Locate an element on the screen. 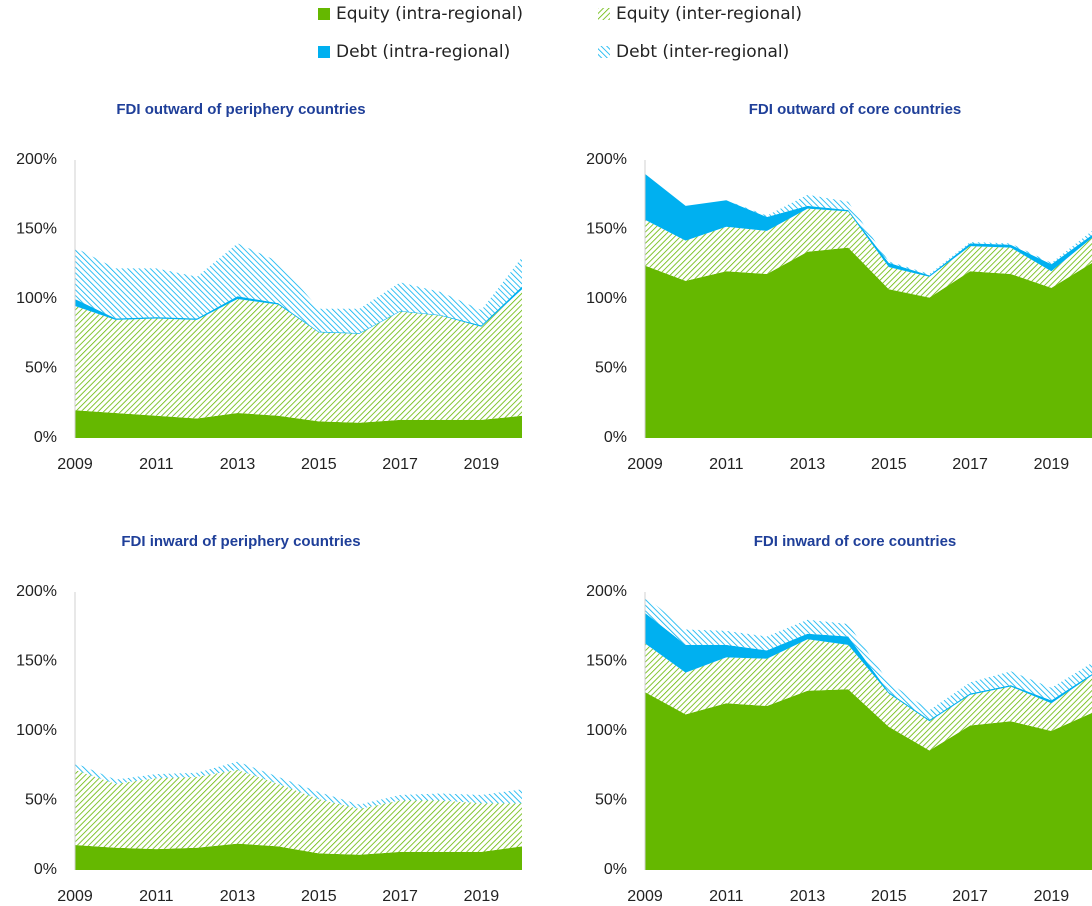  chart-title: FDI inward of periphery countries is located at coordinates (240, 541).